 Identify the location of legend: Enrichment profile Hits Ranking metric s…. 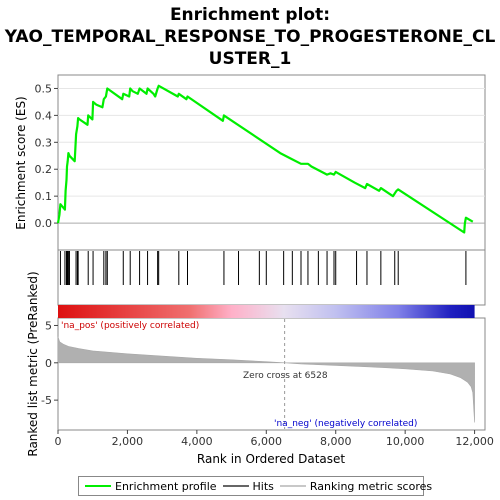
(255, 486).